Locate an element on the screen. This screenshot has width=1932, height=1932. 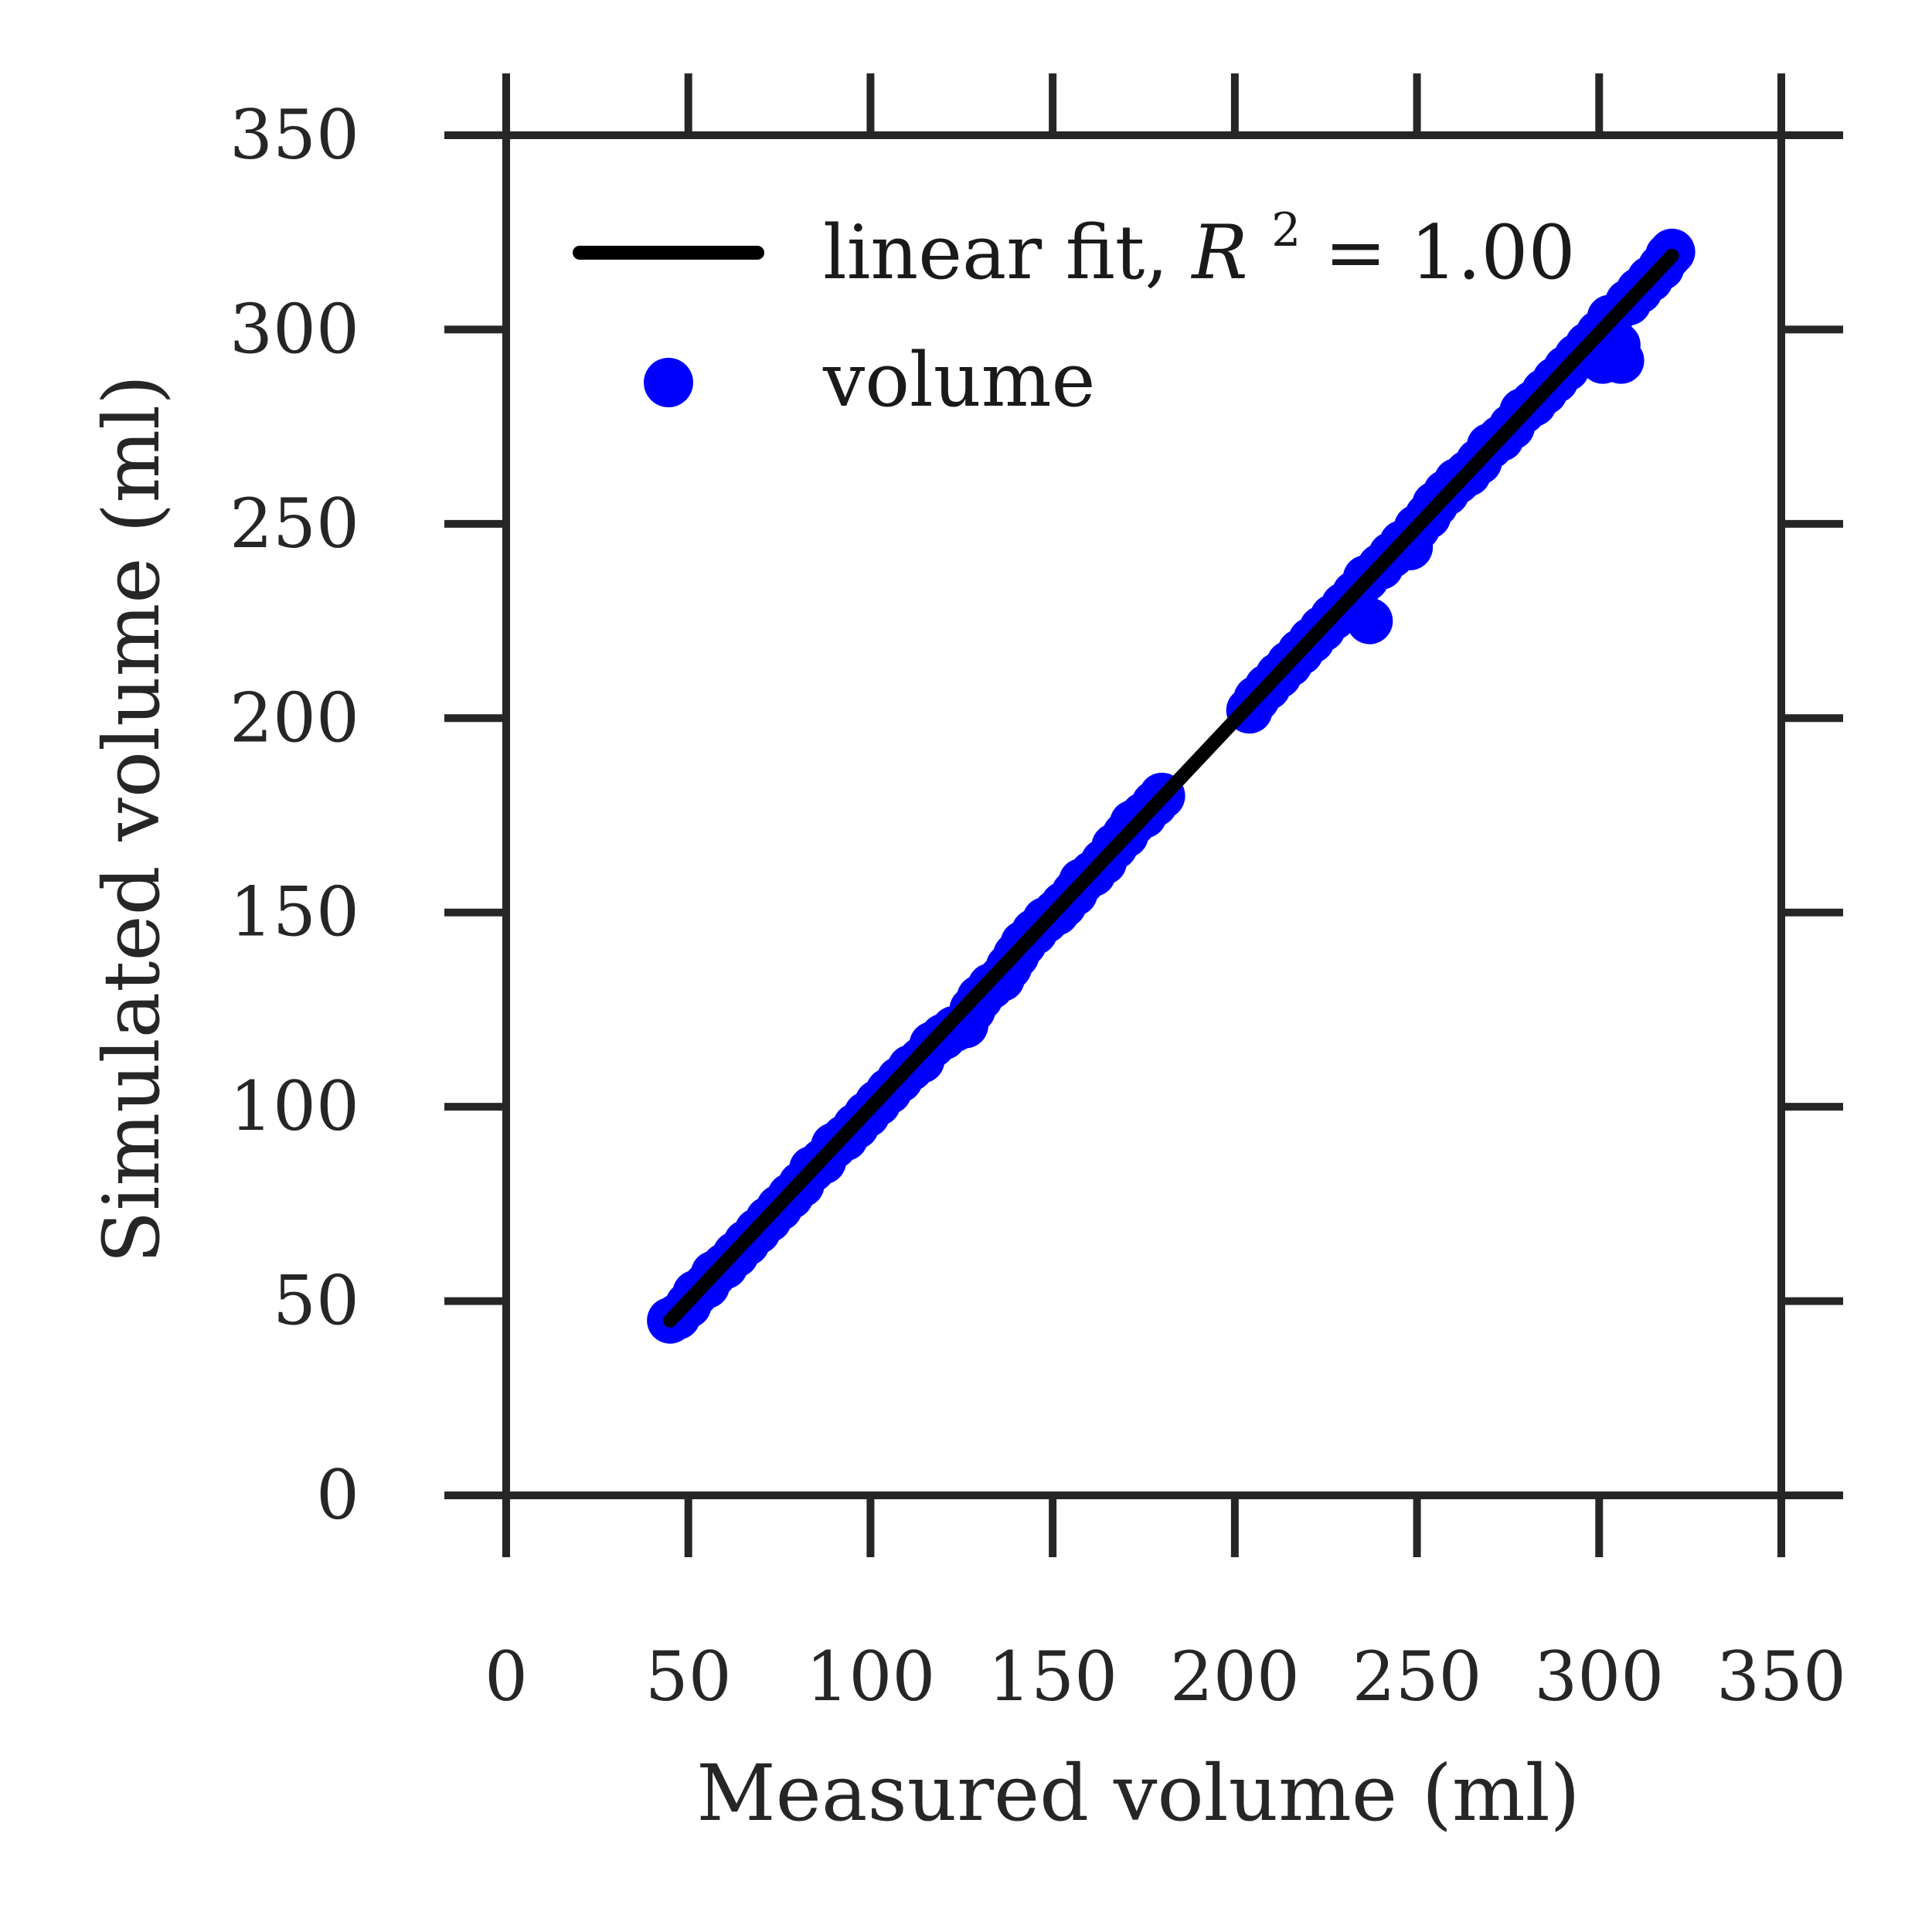
y-tick-label-50: 50 is located at coordinates (316, 1301).